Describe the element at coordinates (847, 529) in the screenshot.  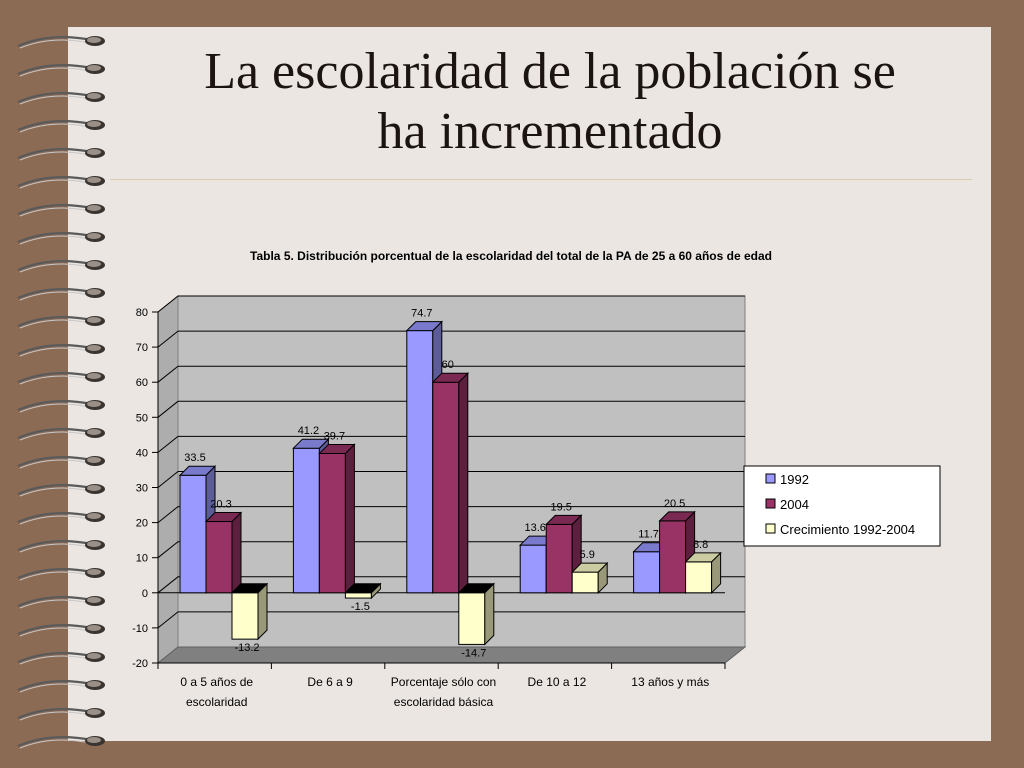
I see `legend-entry: Crecimiento 1992-2004` at that location.